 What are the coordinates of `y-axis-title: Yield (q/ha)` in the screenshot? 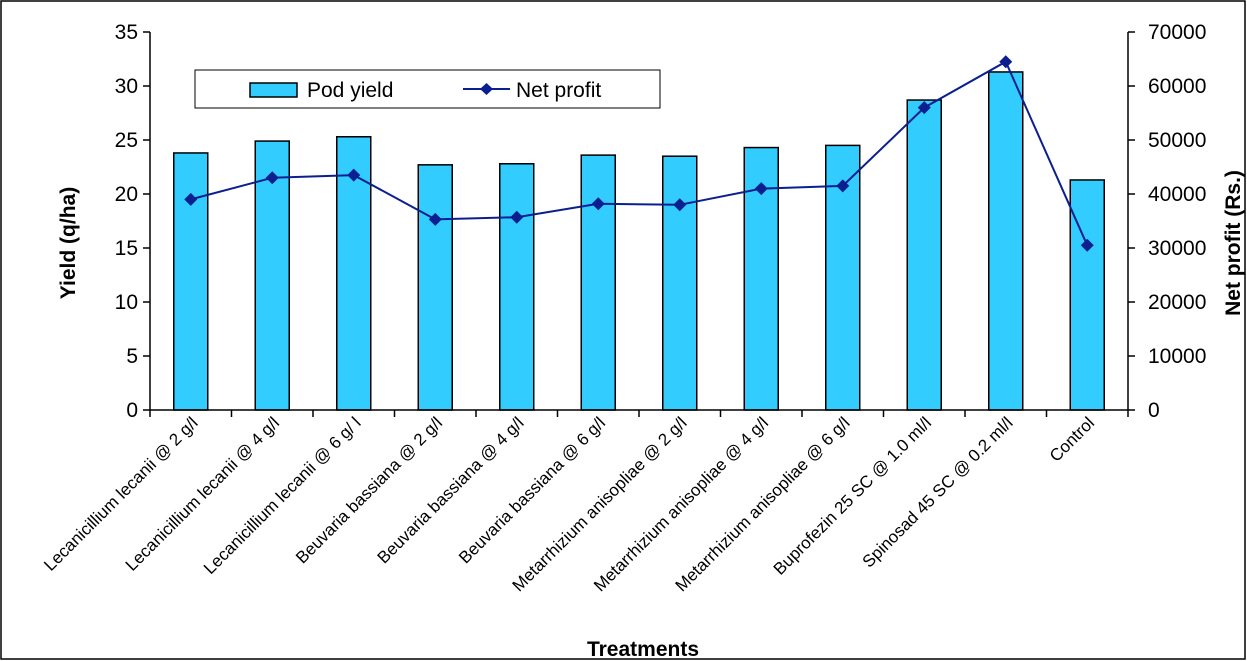 It's located at (68, 243).